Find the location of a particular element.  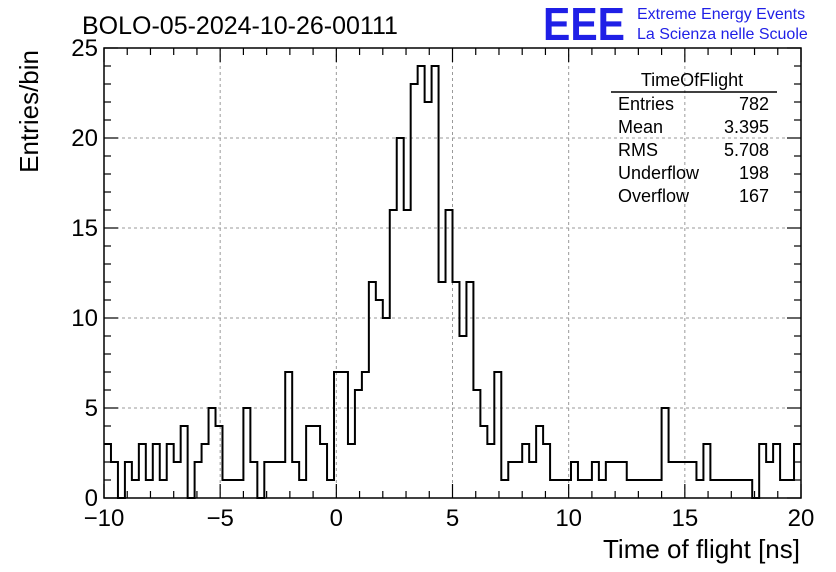

run-title: BOLO-05-2024-10-26-00111 is located at coordinates (240, 26).